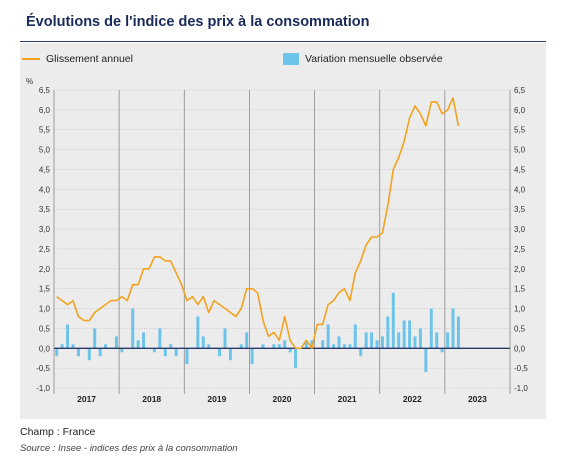 This screenshot has height=465, width=571. What do you see at coordinates (45, 150) in the screenshot?
I see `y-tick-label-left: 5,0` at bounding box center [45, 150].